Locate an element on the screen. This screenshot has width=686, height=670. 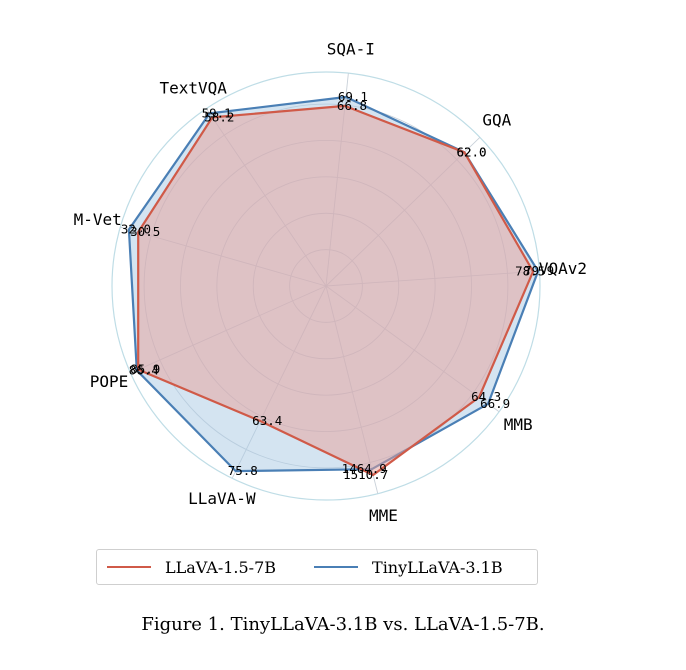
value-label-textvqa-llava: 58.2 is located at coordinates (219, 116).